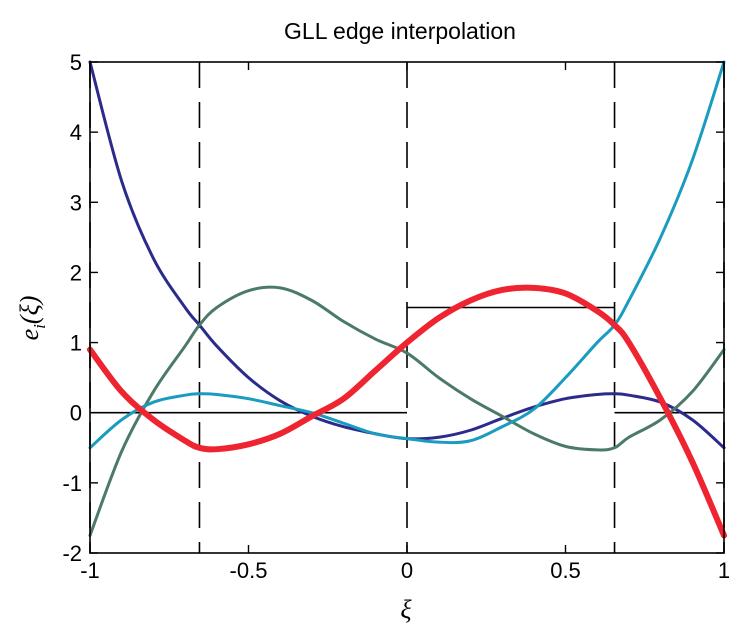  What do you see at coordinates (406, 609) in the screenshot?
I see `x-axis-label: ξ` at bounding box center [406, 609].